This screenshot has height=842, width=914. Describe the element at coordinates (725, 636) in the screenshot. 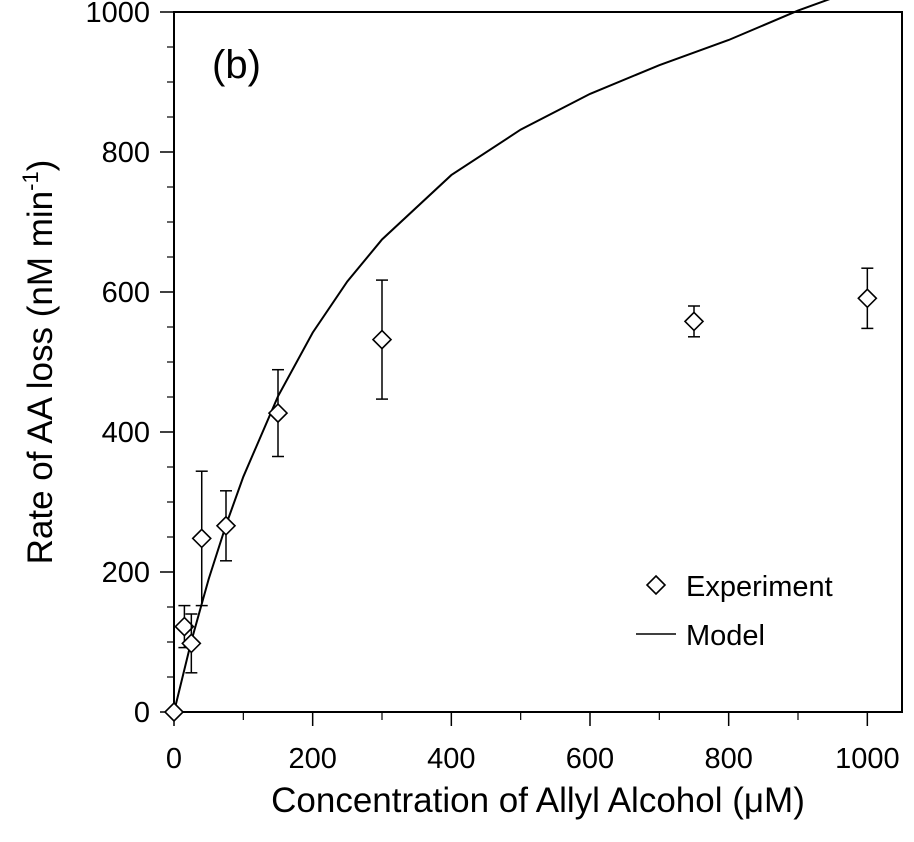

I see `legend-label-model: Model` at that location.